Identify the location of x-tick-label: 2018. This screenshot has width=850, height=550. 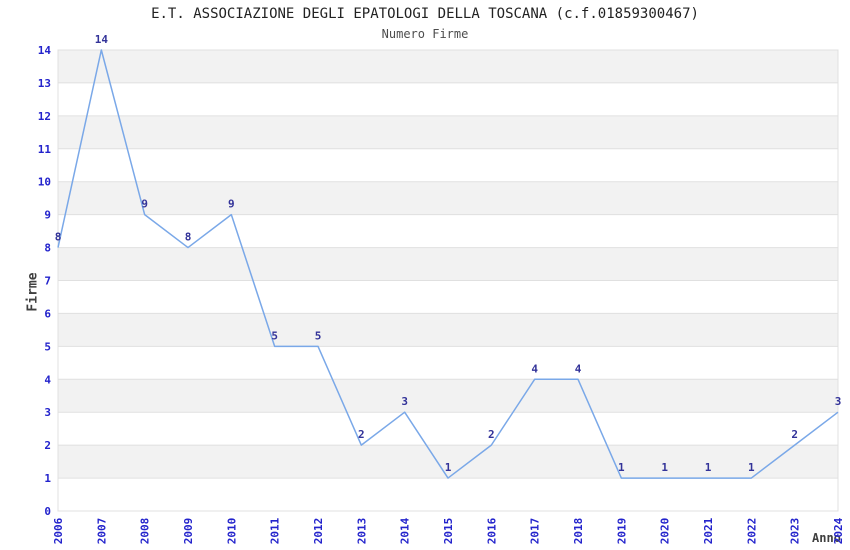
(578, 531).